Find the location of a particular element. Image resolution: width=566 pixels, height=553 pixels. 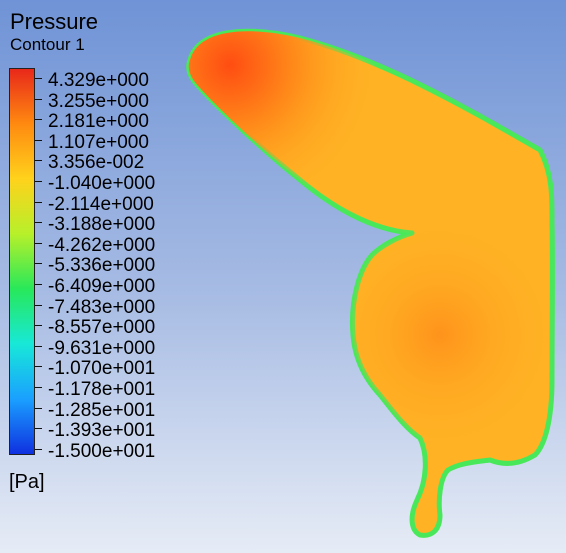

colorbar-label: -2.114e+000 is located at coordinates (101, 204).